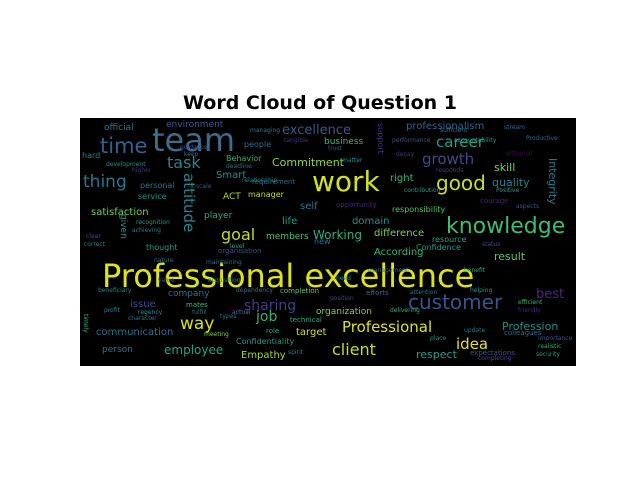  Describe the element at coordinates (335, 148) in the screenshot. I see `word: trust` at that location.